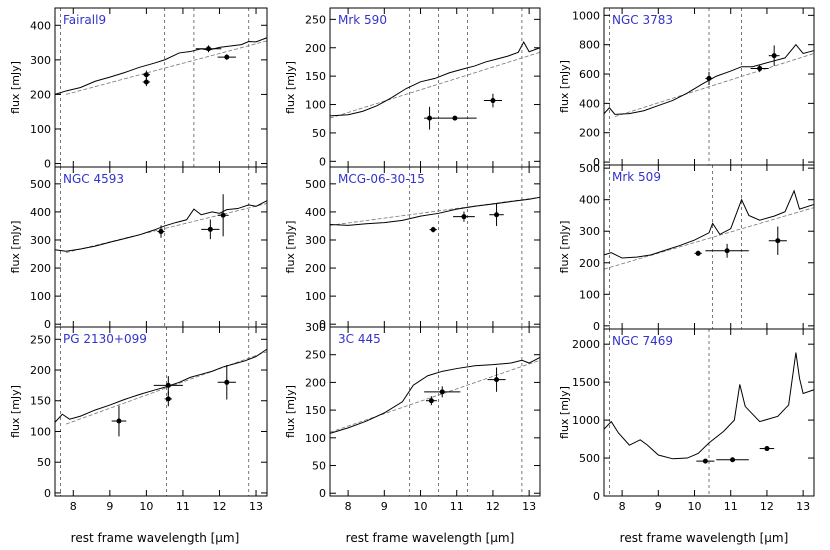 The width and height of the screenshot is (830, 550). What do you see at coordinates (636, 177) in the screenshot?
I see `object-name: Mrk 509` at bounding box center [636, 177].